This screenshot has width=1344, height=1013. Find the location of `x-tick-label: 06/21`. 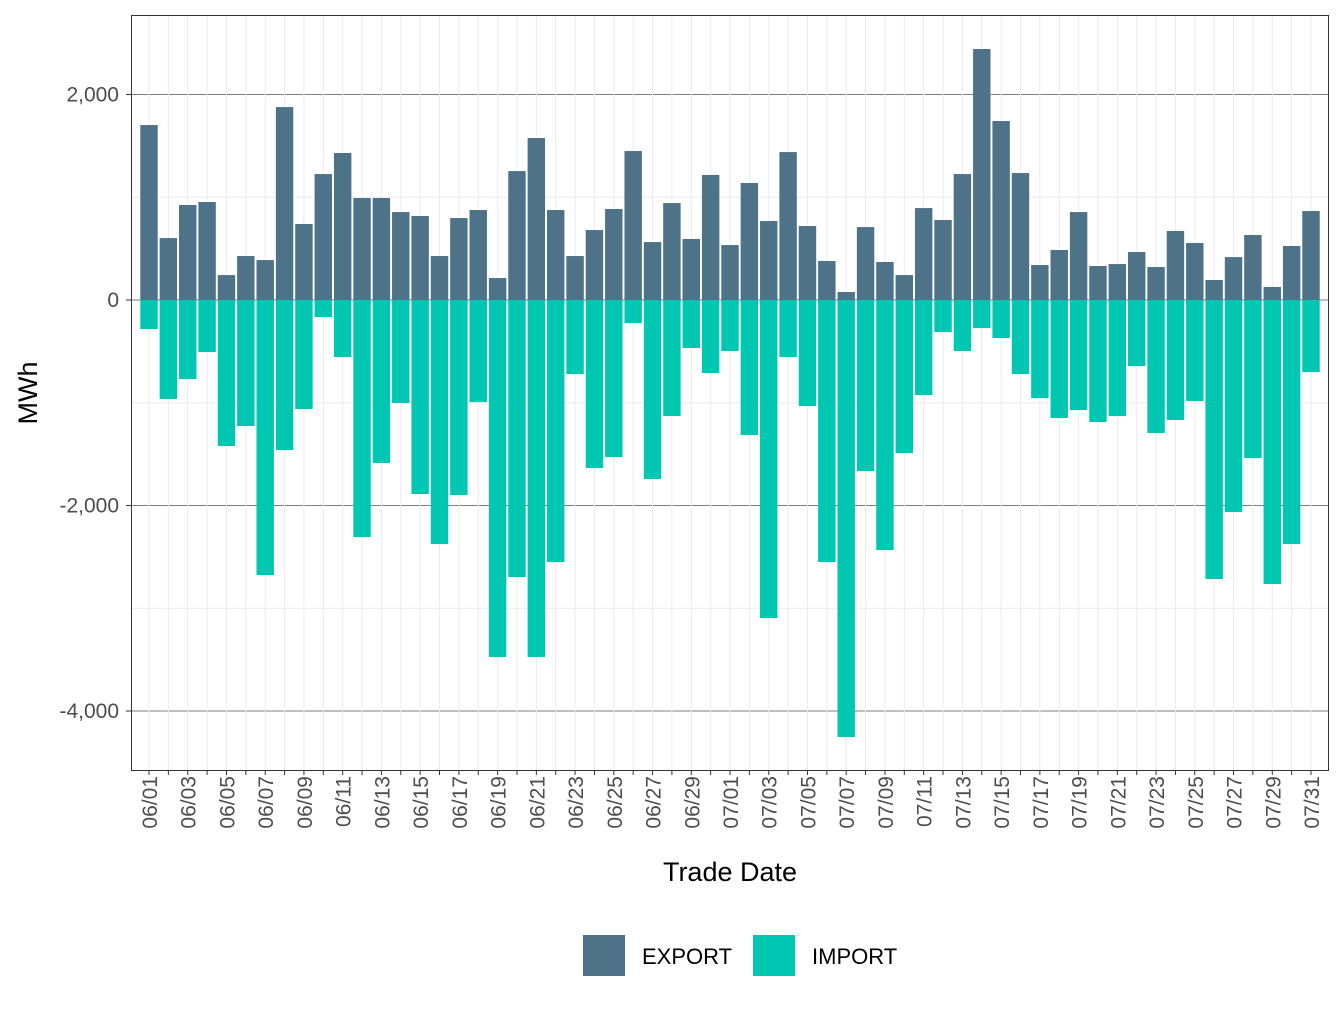

x-tick-label: 06/21 is located at coordinates (537, 802).